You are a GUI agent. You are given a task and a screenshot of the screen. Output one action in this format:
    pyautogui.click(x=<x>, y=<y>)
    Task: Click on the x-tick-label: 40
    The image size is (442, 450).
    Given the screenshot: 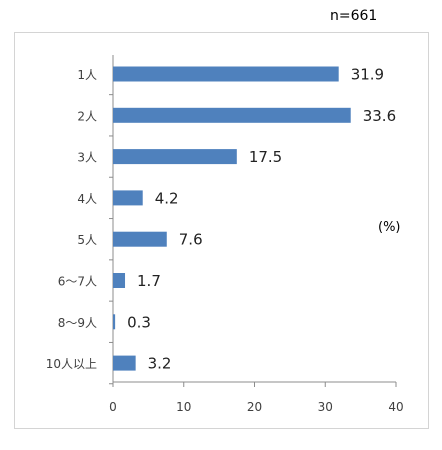 What is the action you would take?
    pyautogui.click(x=395, y=407)
    